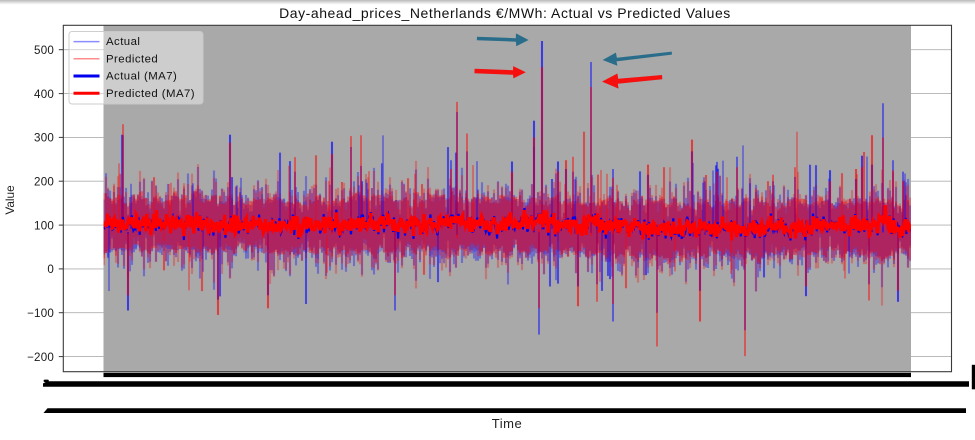 This screenshot has width=975, height=440. I want to click on svg-text: 200, so click(44, 181).